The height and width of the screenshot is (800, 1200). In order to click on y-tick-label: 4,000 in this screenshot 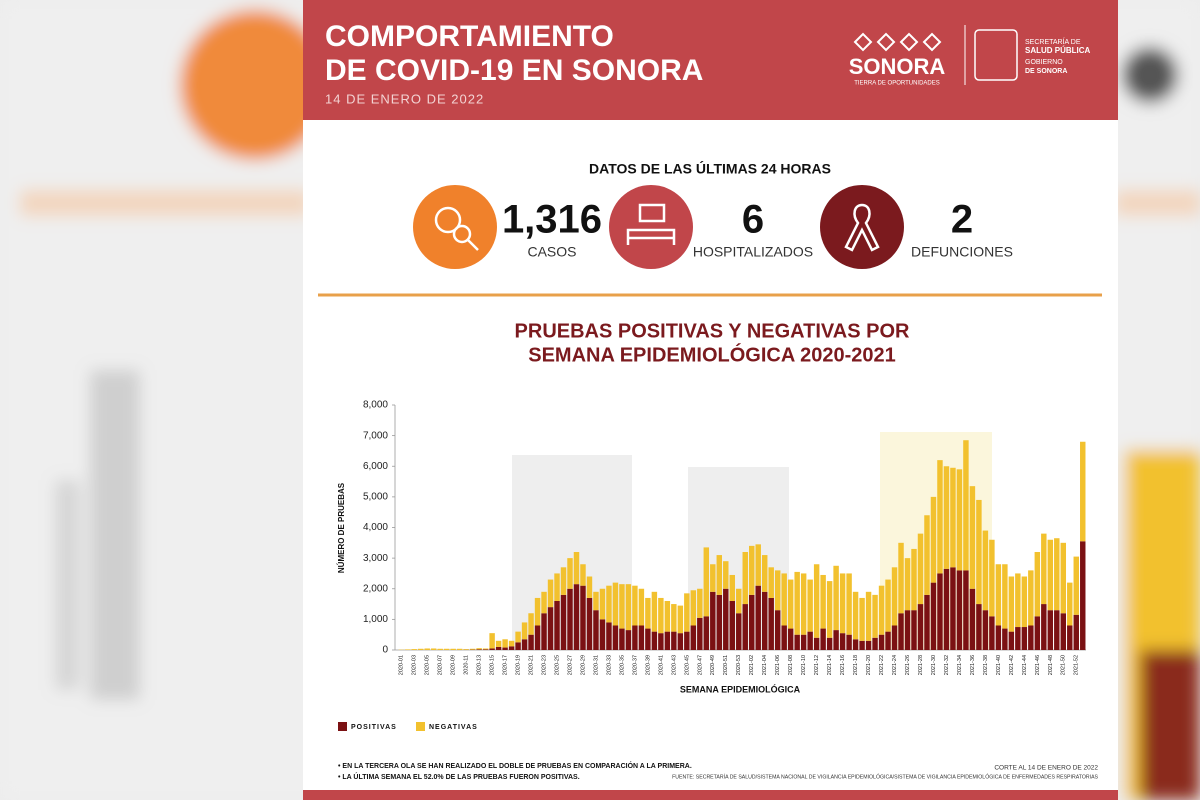, I will do `click(375, 527)`.